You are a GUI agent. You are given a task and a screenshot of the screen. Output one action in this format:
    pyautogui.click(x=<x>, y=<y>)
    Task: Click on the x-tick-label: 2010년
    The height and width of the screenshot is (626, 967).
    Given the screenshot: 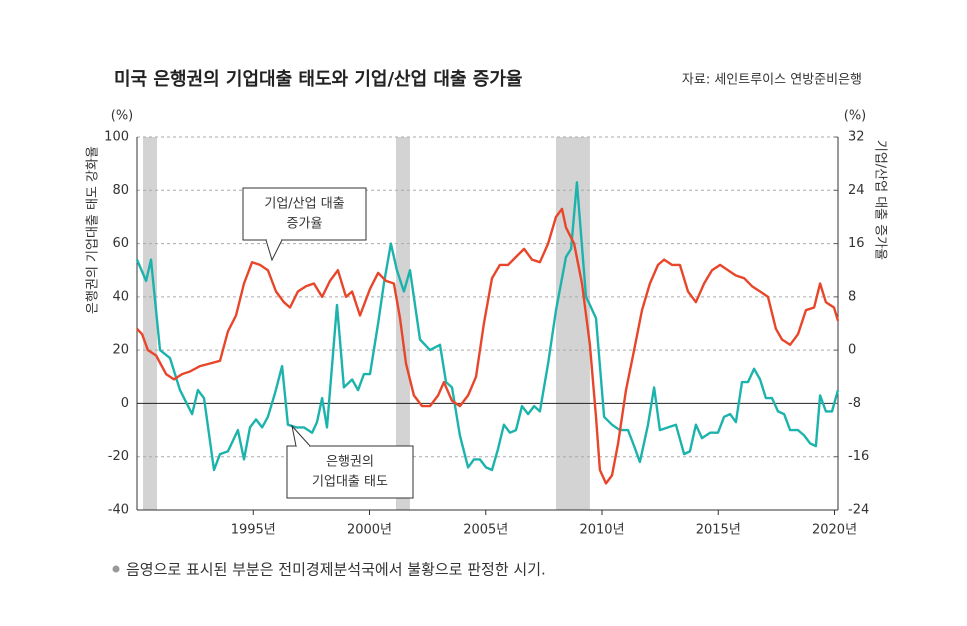 What is the action you would take?
    pyautogui.click(x=601, y=530)
    